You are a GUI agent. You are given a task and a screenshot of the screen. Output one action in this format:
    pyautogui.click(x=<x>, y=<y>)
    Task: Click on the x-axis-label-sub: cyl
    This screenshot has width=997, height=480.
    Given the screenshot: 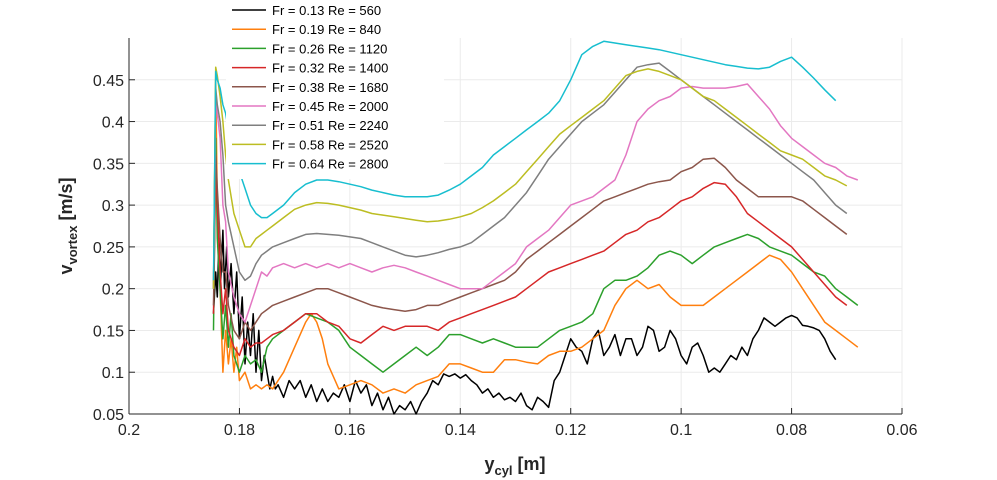 What is the action you would take?
    pyautogui.click(x=503, y=470)
    